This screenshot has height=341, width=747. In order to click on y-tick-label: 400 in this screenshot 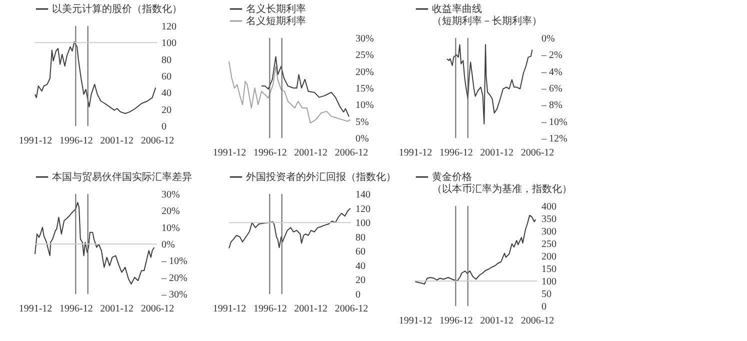, I will do `click(549, 207)`.